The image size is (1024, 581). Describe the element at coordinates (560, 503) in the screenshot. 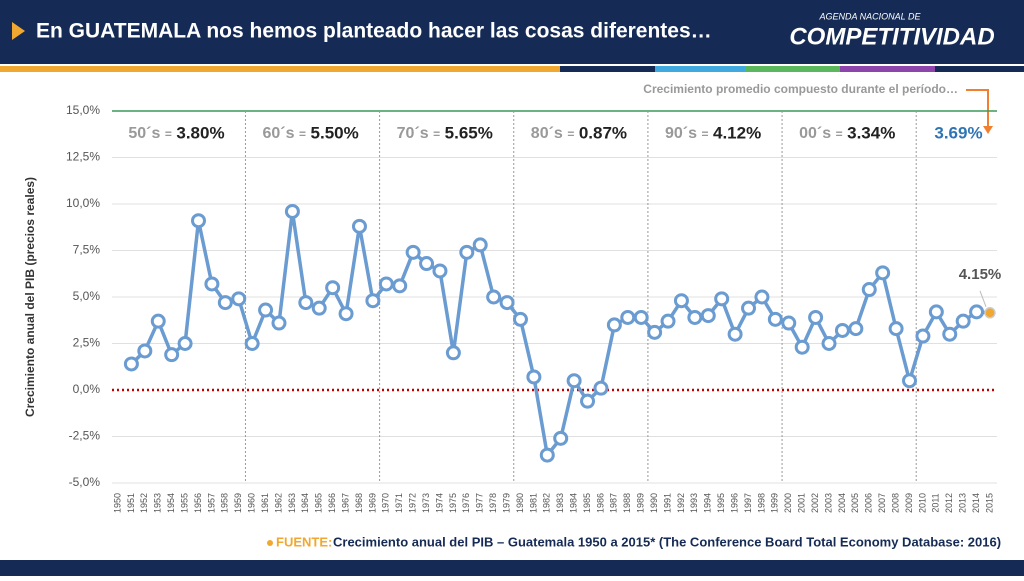

I see `x-tick-label: 1983` at that location.